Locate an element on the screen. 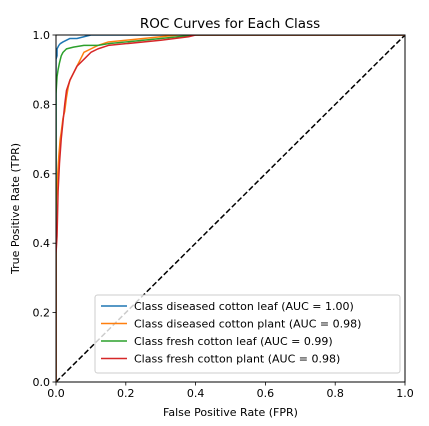 This screenshot has height=426, width=429. legend-entry: Class fresh cotton leaf (AUC = 0.99) is located at coordinates (233, 341).